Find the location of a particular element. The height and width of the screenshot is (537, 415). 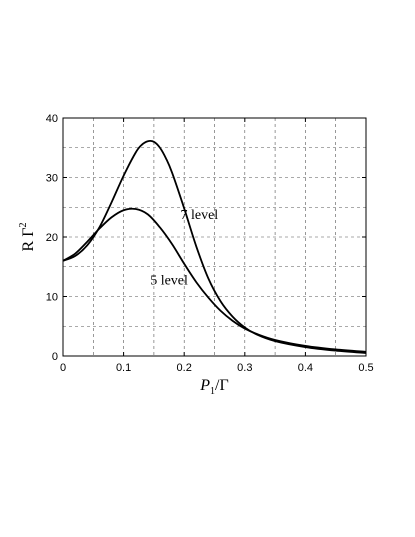

x-axis-label: P1/Γ is located at coordinates (213, 387).